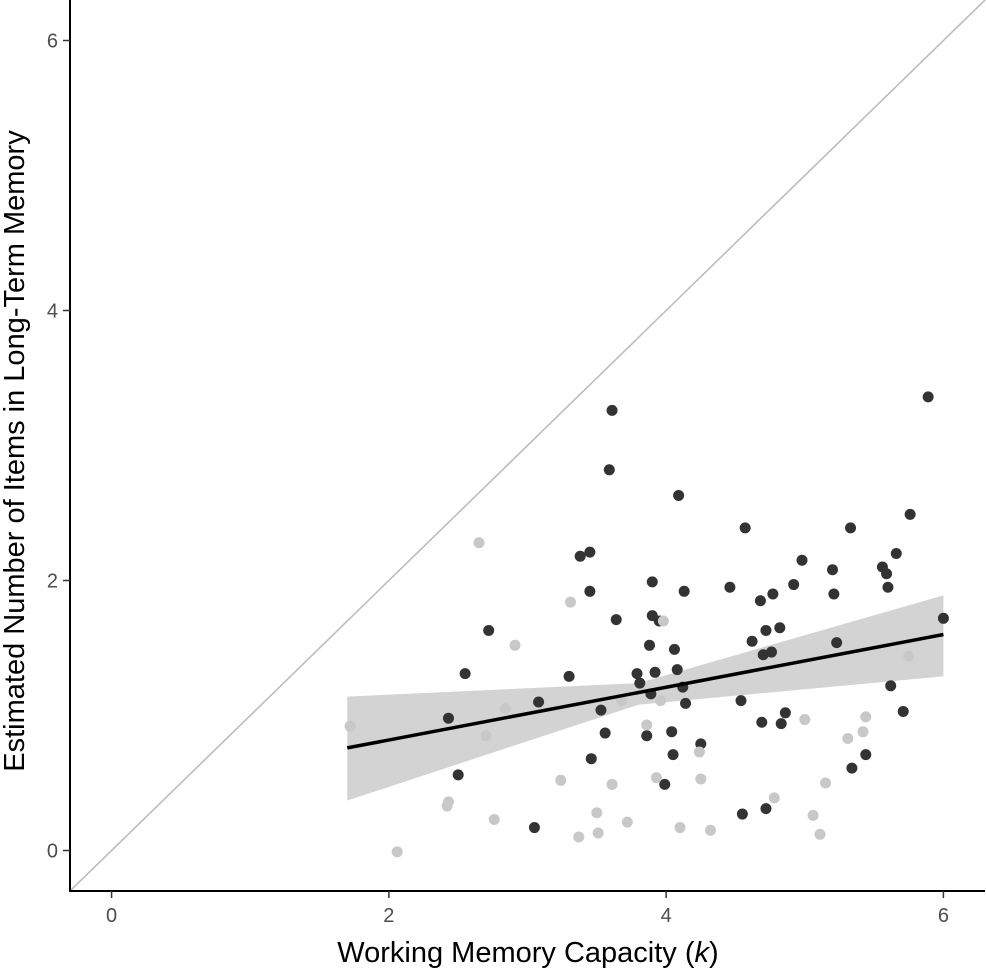 This screenshot has height=973, width=986. Describe the element at coordinates (714, 953) in the screenshot. I see `x-axis-title-end: )` at that location.